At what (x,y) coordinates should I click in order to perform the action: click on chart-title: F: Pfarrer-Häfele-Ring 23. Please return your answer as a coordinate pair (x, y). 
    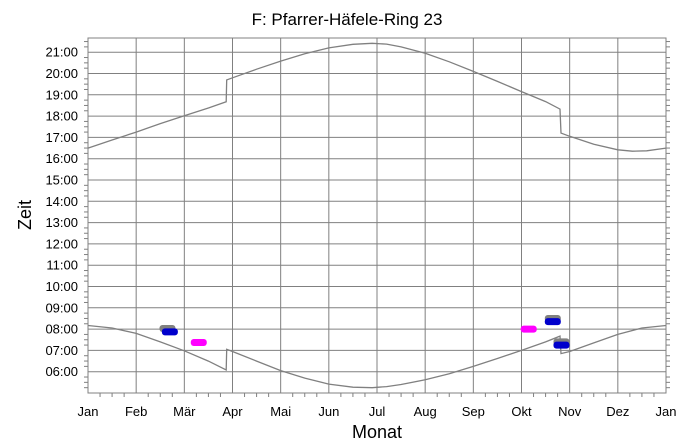
    Looking at the image, I should click on (347, 19).